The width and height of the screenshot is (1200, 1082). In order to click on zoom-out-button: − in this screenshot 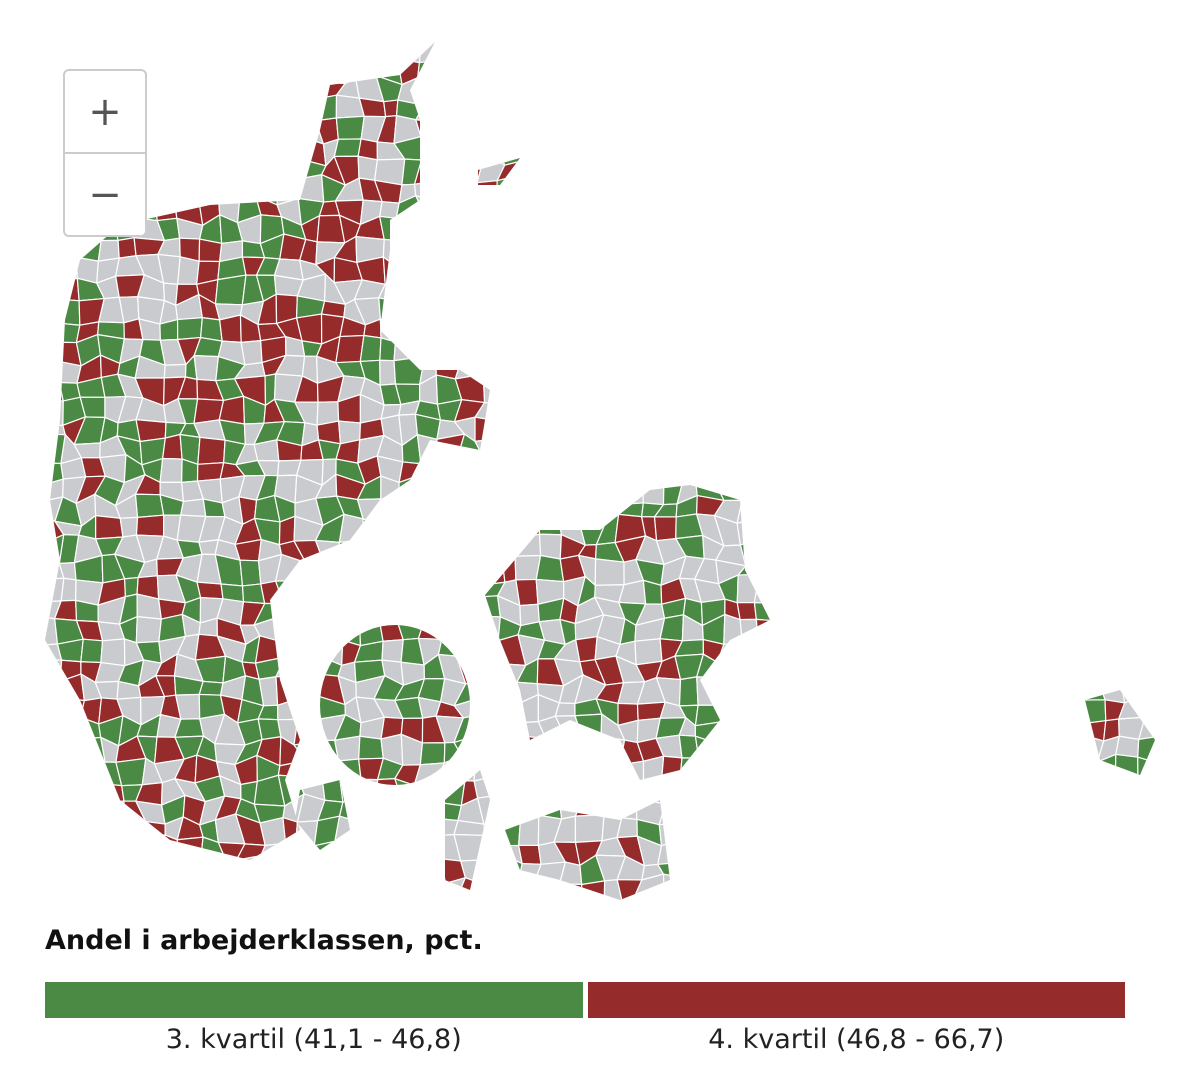, I will do `click(105, 194)`.